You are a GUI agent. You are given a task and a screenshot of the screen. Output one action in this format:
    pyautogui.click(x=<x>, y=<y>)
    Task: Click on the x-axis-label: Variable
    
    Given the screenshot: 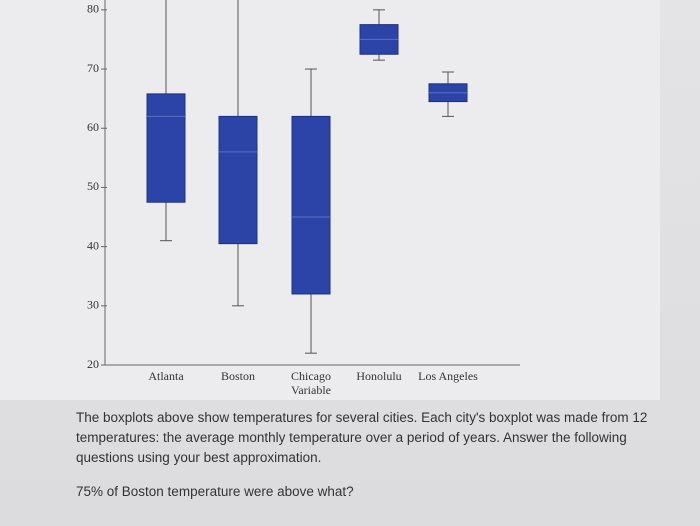 What is the action you would take?
    pyautogui.click(x=311, y=390)
    